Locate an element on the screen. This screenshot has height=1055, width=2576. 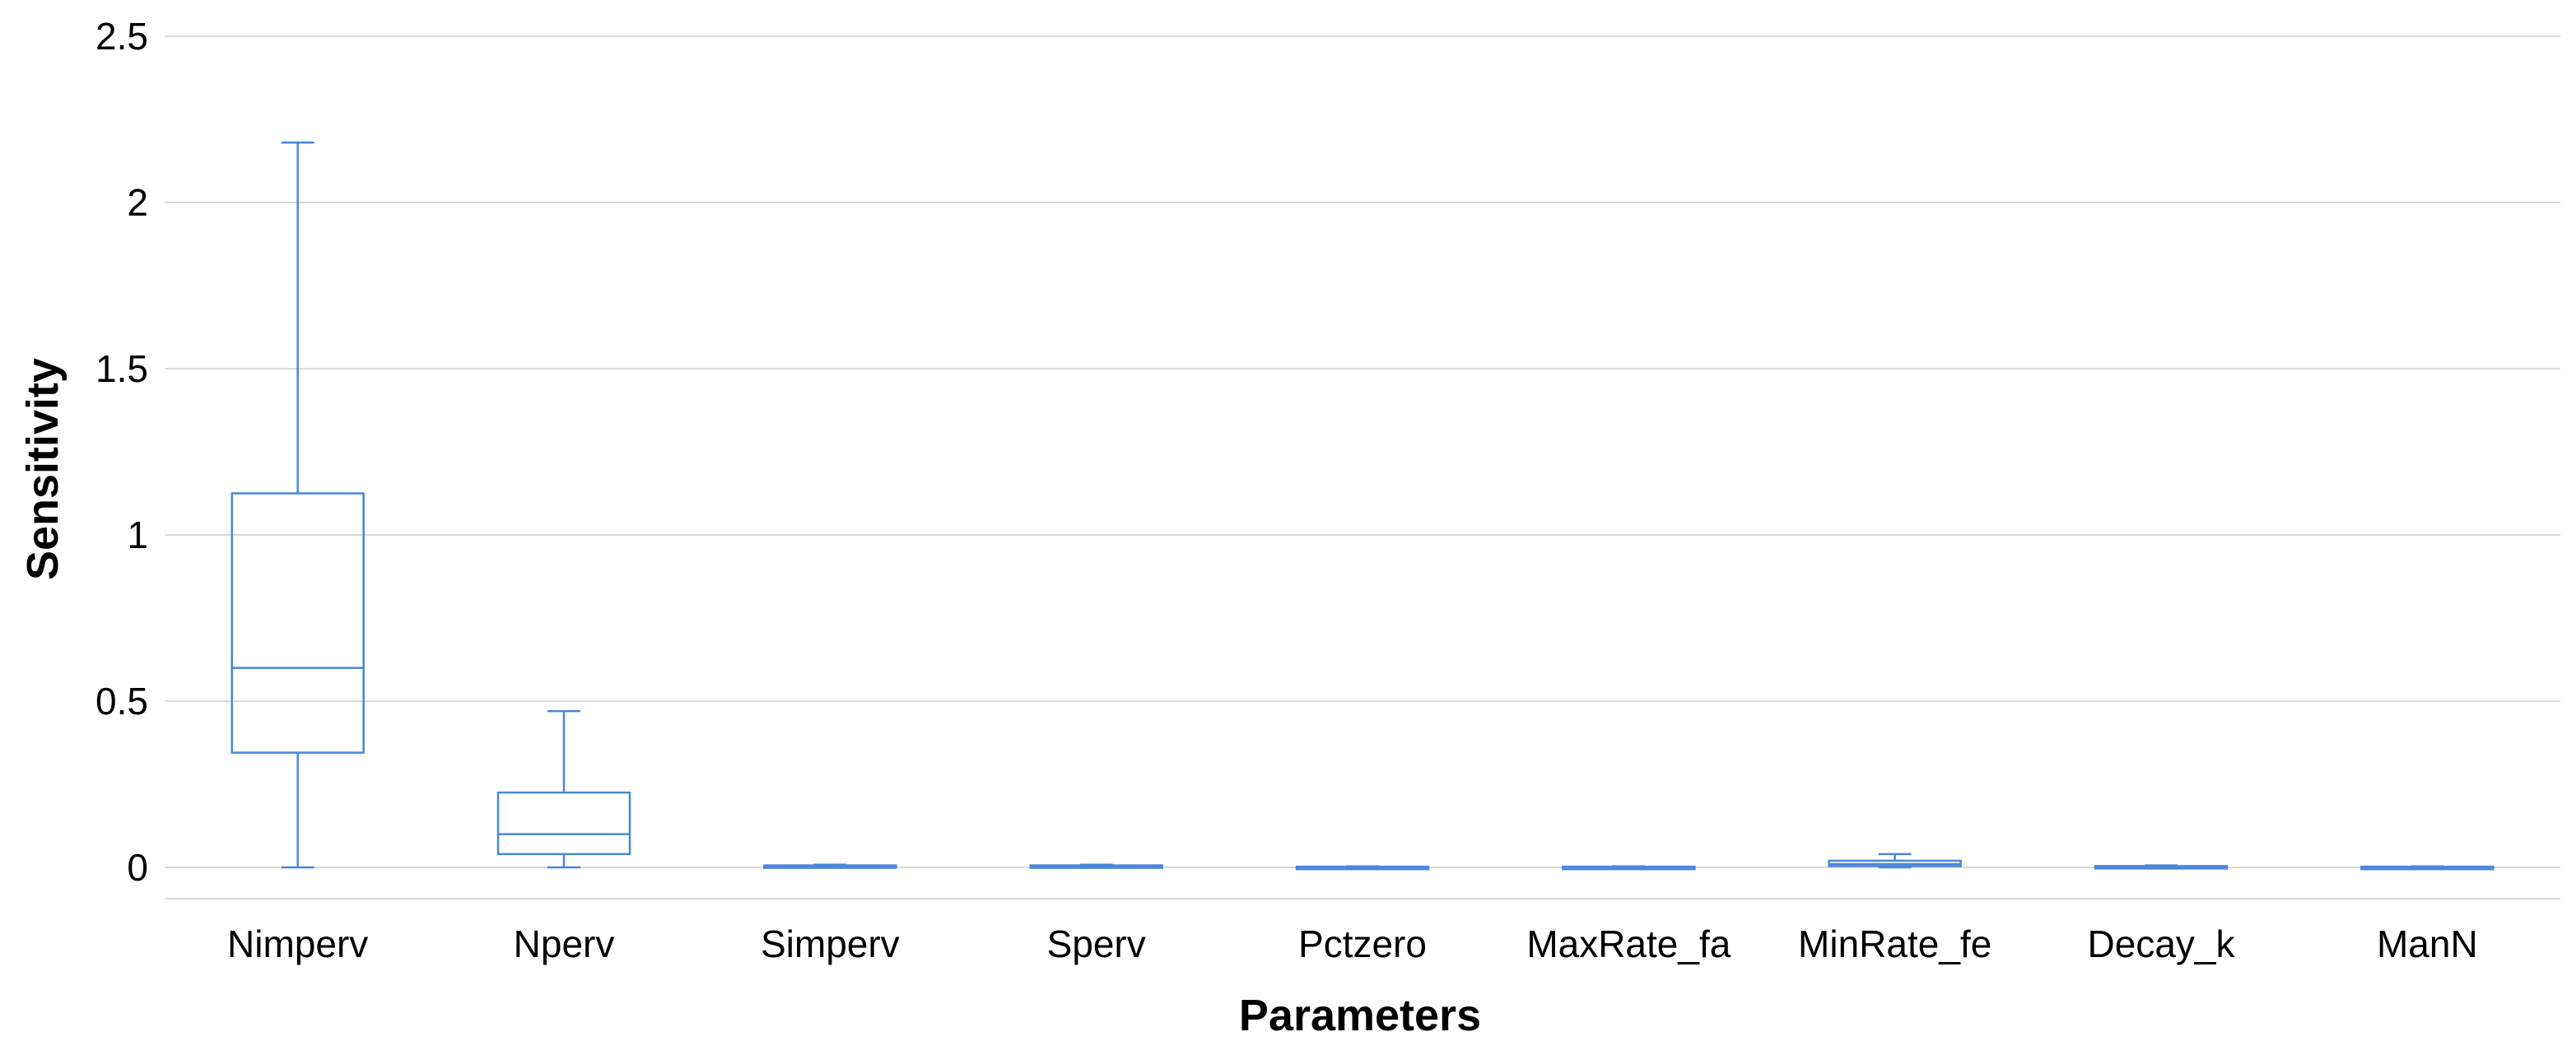
x-tick-label: MaxRate_fa is located at coordinates (1628, 944).